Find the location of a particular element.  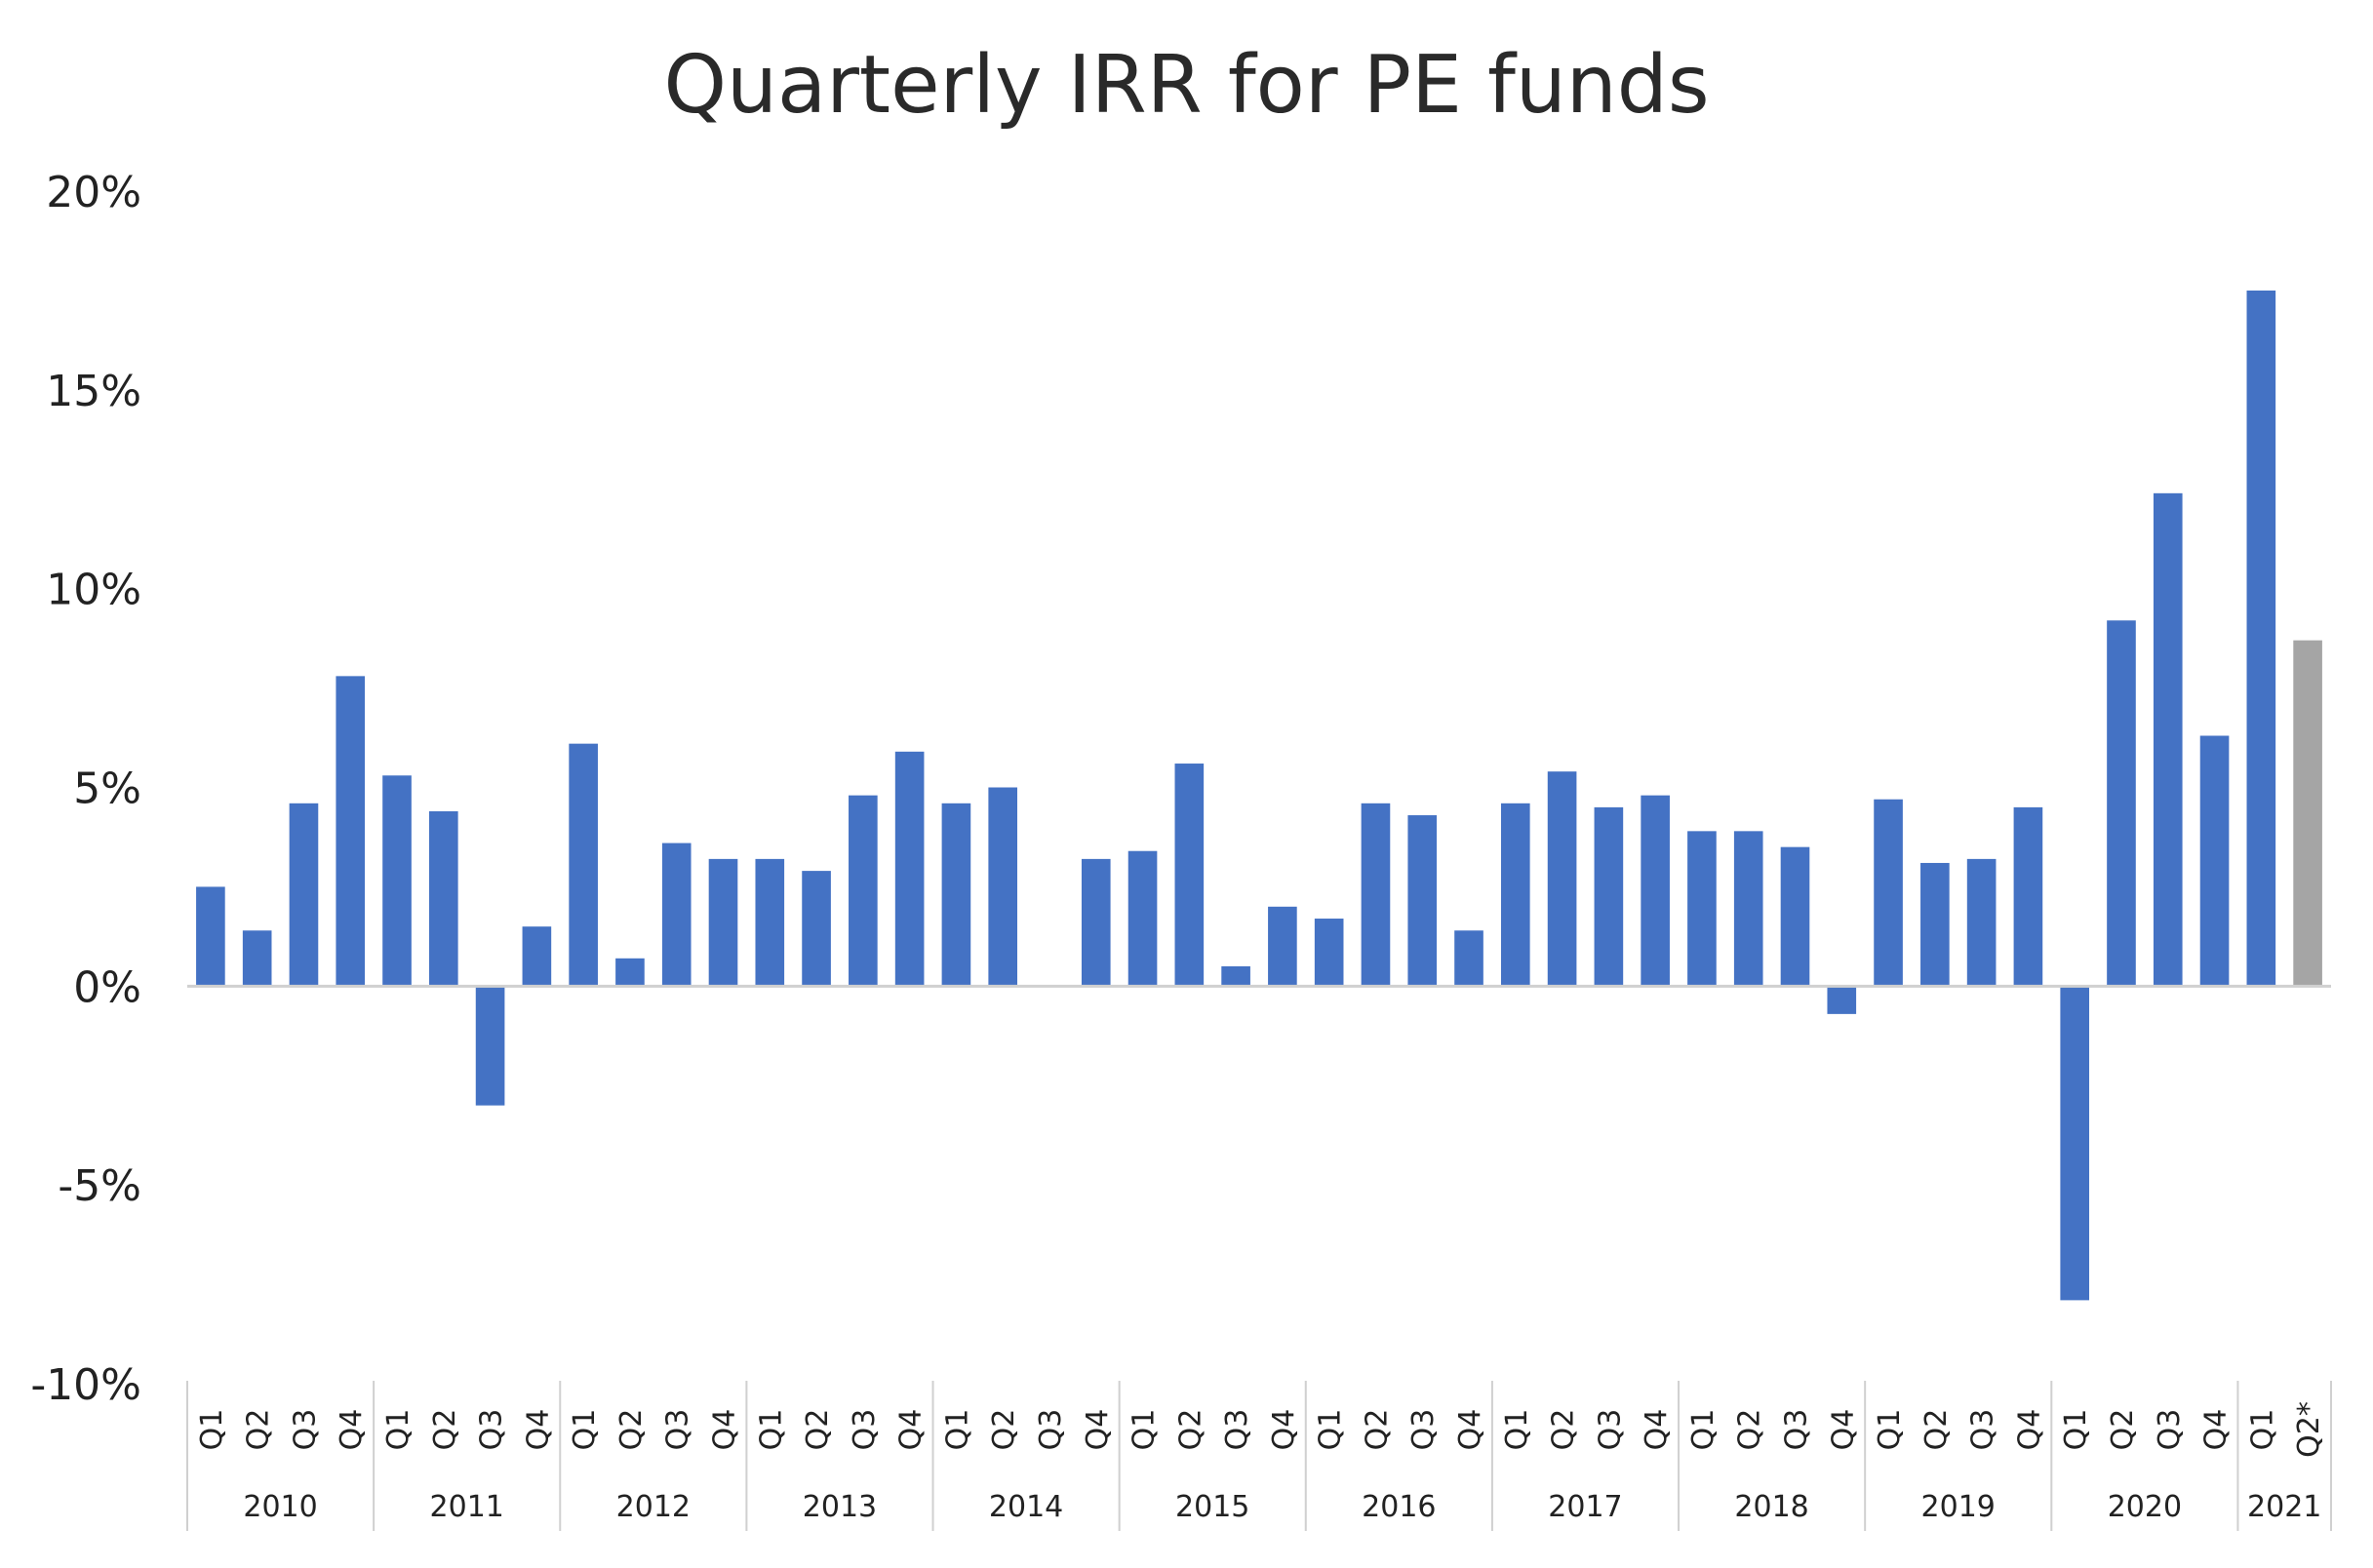

y-tick-label: 10% is located at coordinates (93, 590).